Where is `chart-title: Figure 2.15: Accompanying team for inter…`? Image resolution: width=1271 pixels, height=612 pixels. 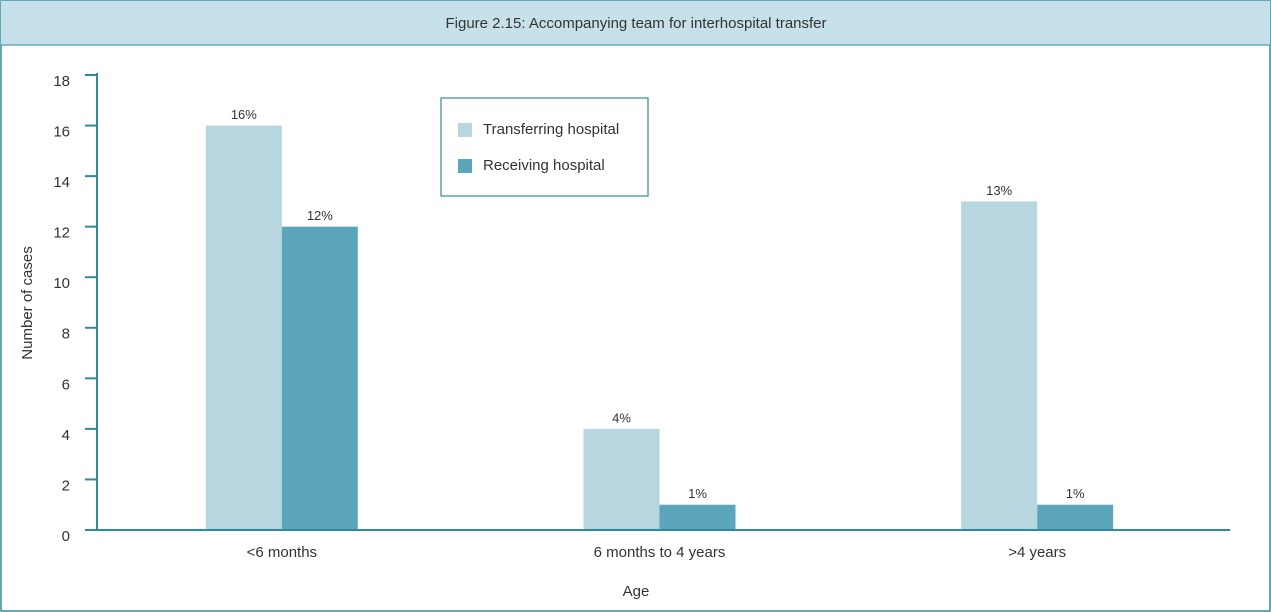 chart-title: Figure 2.15: Accompanying team for inter… is located at coordinates (635, 23).